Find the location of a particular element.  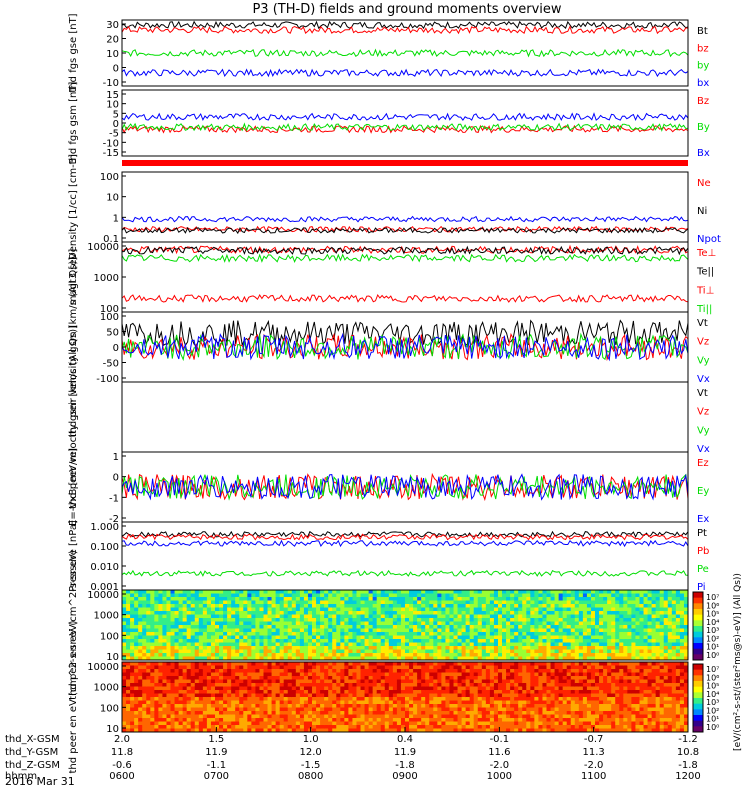

legend-density-0: Ne is located at coordinates (704, 183).